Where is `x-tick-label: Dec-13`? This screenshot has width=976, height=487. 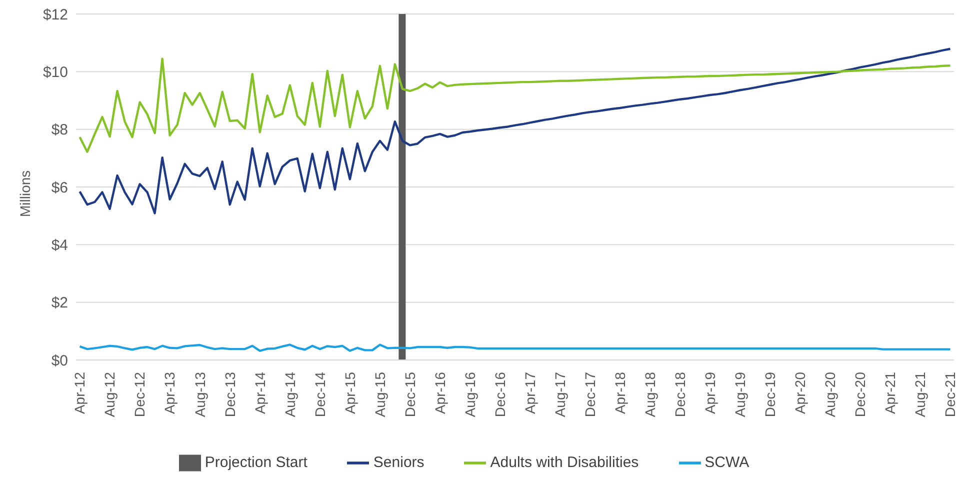
x-tick-label: Dec-13 is located at coordinates (230, 395).